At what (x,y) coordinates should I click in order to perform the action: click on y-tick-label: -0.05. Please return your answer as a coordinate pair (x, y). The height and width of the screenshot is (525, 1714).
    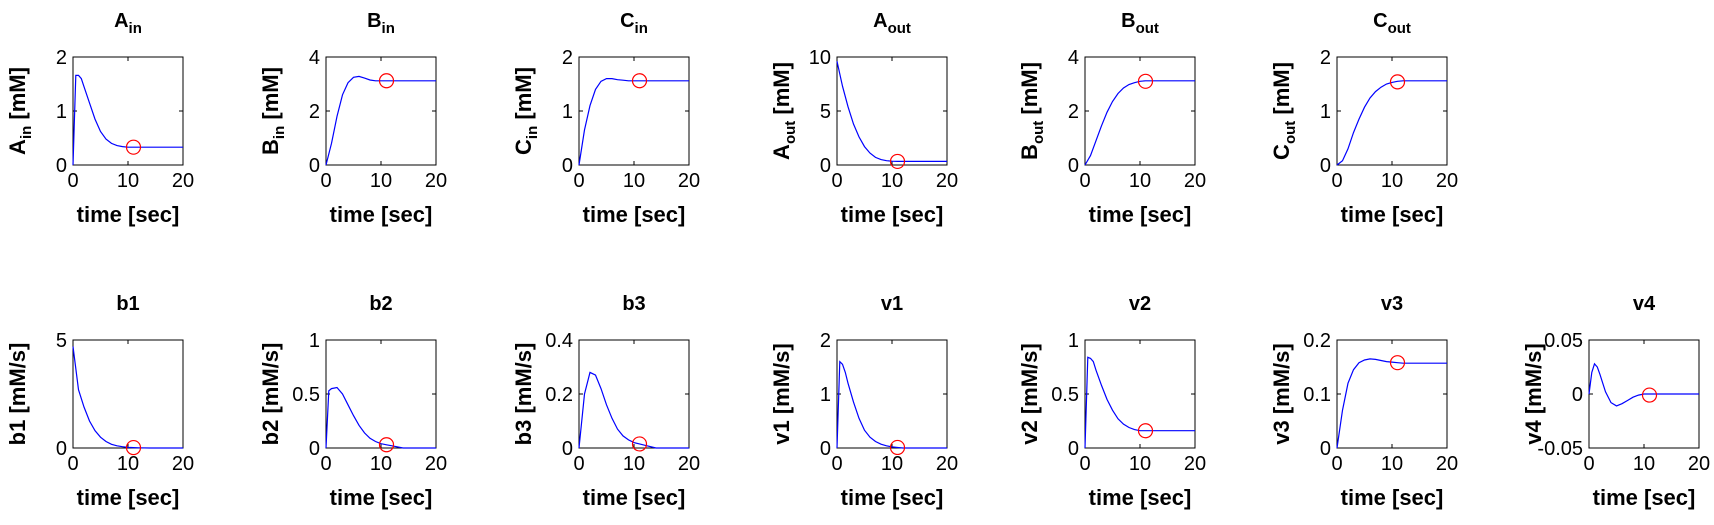
    Looking at the image, I should click on (1560, 449).